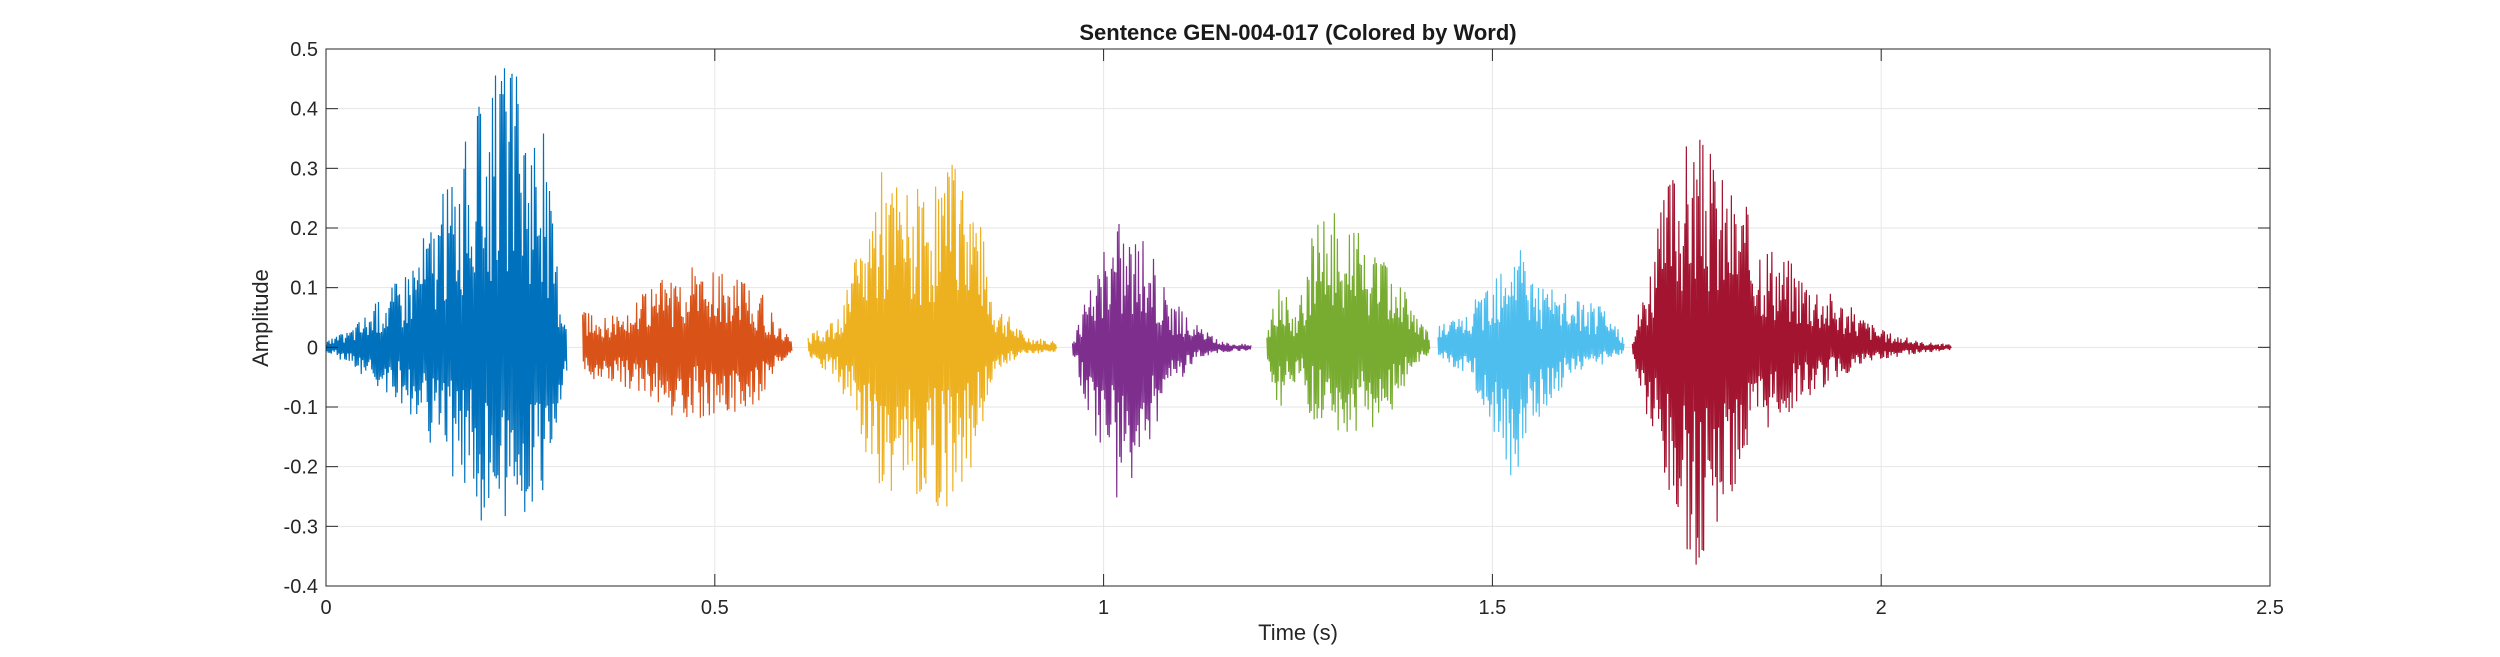 The image size is (2500, 657). What do you see at coordinates (325, 608) in the screenshot?
I see `x-tick-label: 0` at bounding box center [325, 608].